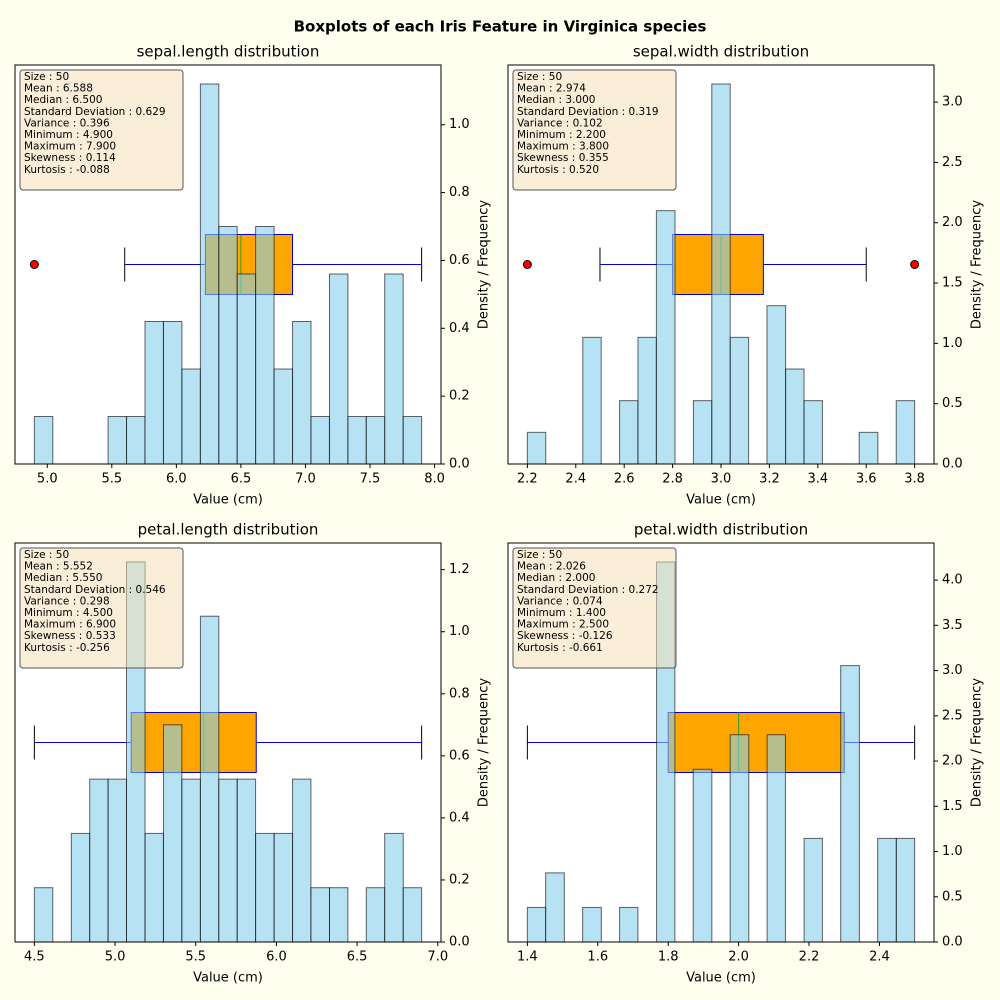  What do you see at coordinates (563, 158) in the screenshot?
I see `stats-line: Skewness : 0.355` at bounding box center [563, 158].